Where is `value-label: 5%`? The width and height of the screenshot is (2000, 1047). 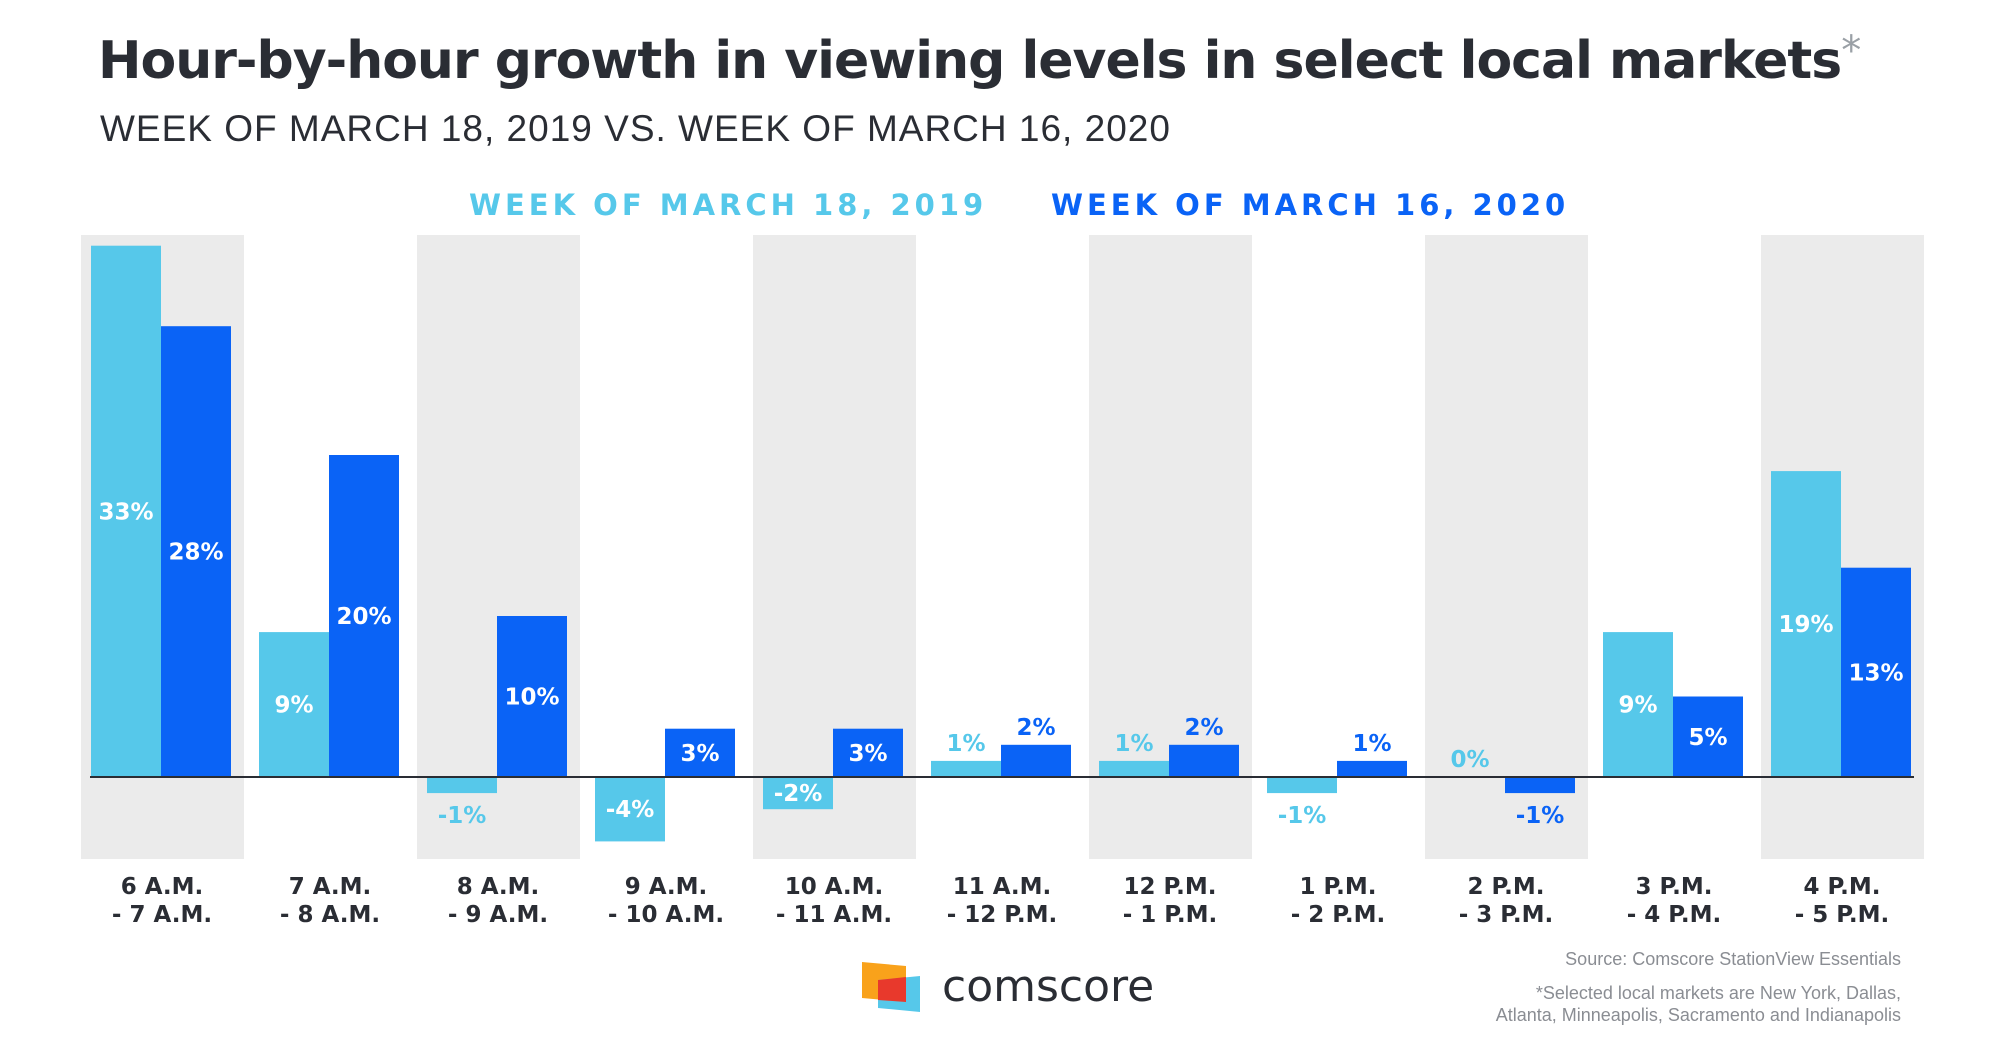 value-label: 5% is located at coordinates (1707, 738).